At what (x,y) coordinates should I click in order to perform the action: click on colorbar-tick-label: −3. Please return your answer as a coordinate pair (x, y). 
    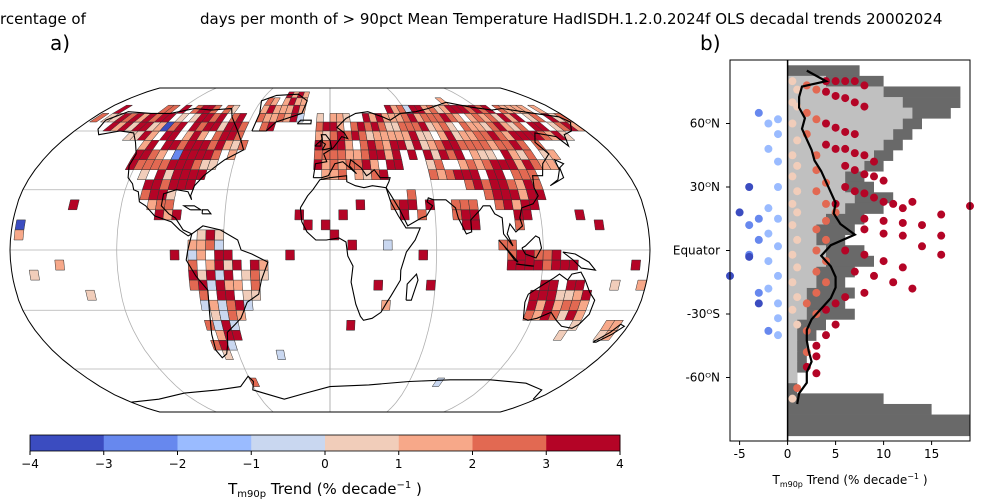
    Looking at the image, I should click on (104, 464).